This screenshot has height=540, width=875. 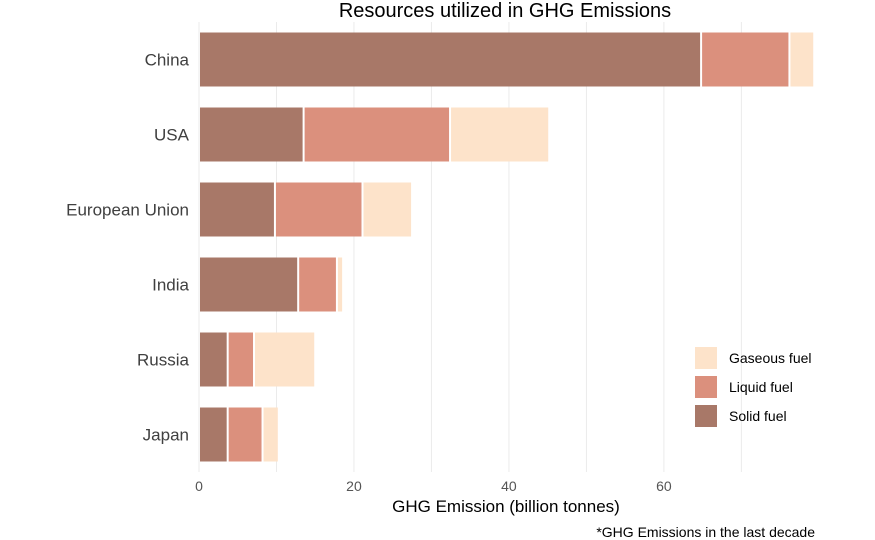 What do you see at coordinates (433, 486) in the screenshot?
I see `x-tick-labels: 0 20 40 60` at bounding box center [433, 486].